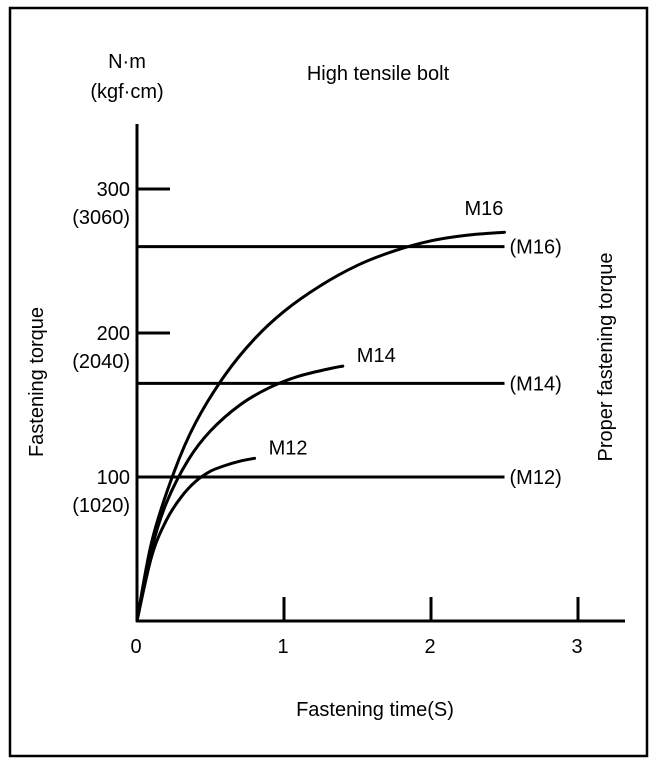  I want to click on series-label-m16: M16, so click(484, 209).